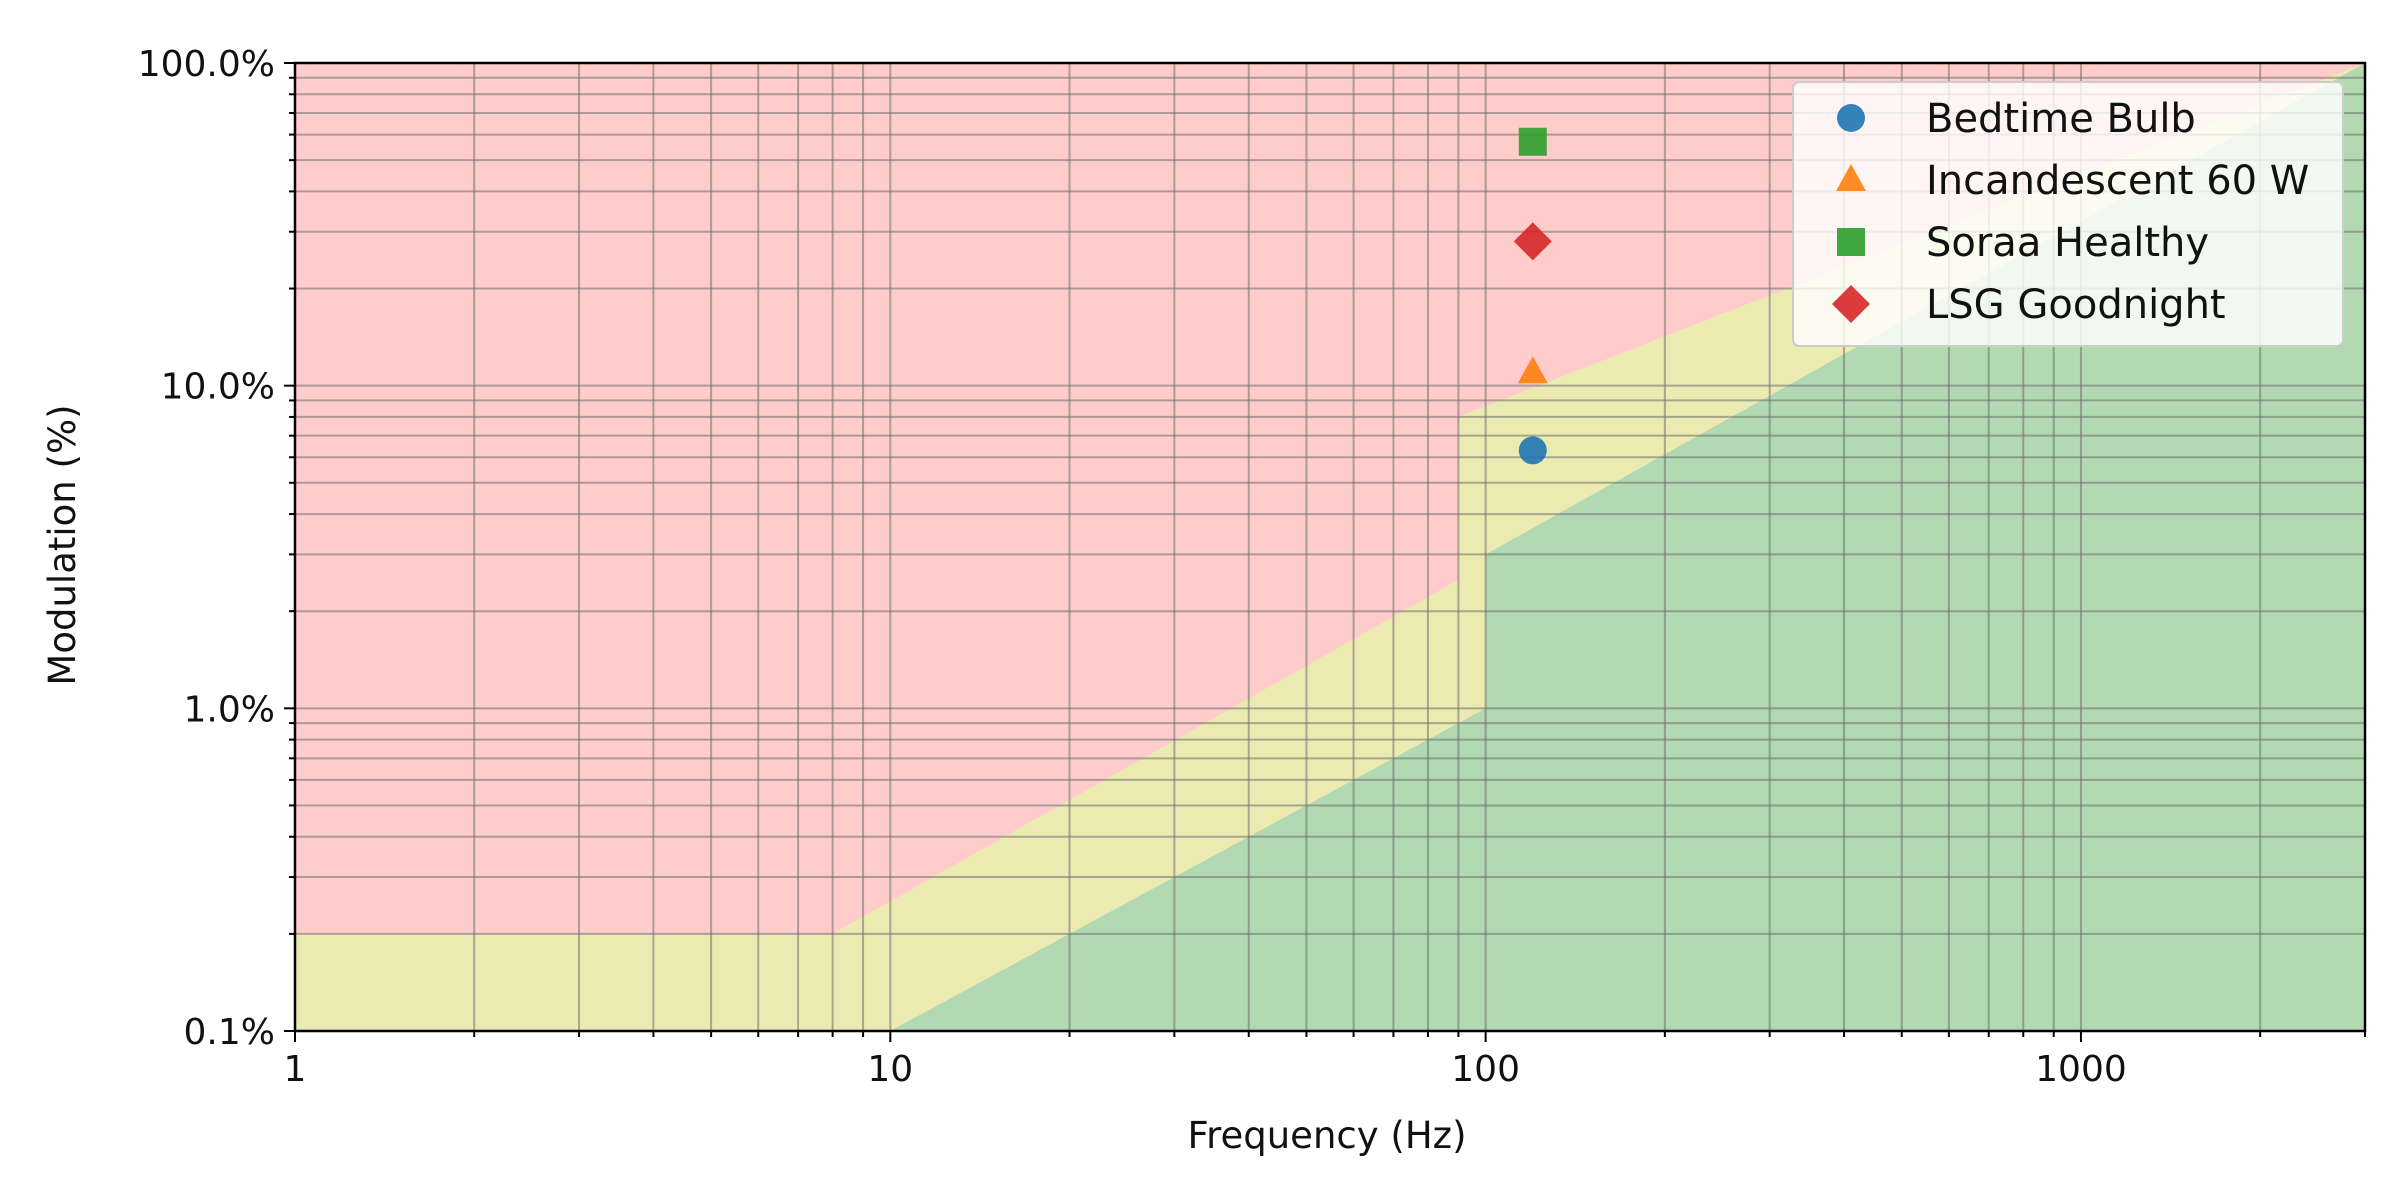 The height and width of the screenshot is (1200, 2400). What do you see at coordinates (1532, 450) in the screenshot?
I see `point-bedtime-bulb` at bounding box center [1532, 450].